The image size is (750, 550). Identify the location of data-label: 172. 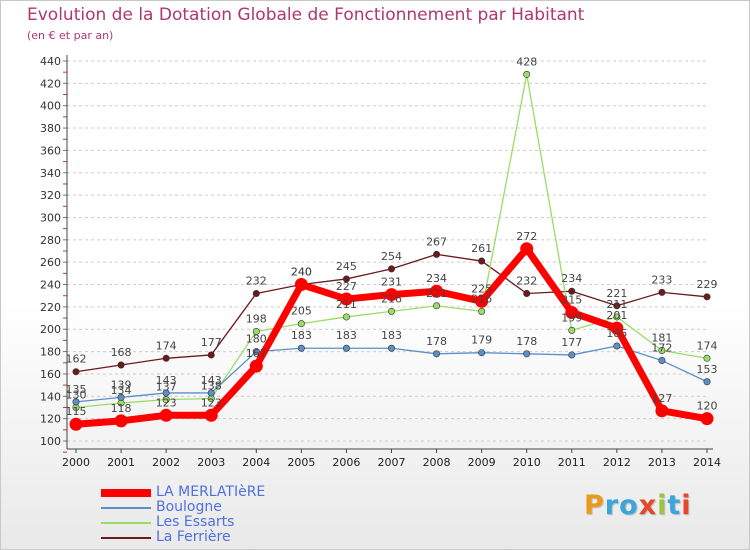
(661, 348).